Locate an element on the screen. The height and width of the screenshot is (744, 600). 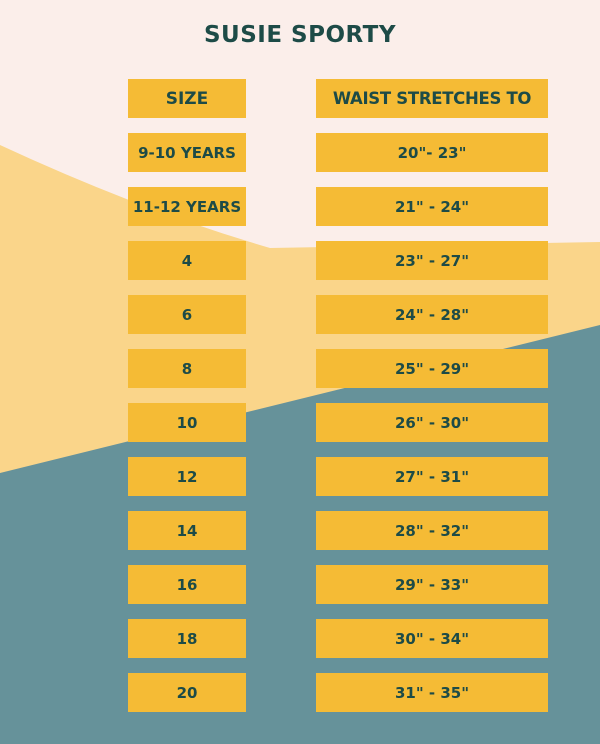
waist-cell: 29" - 33" is located at coordinates (432, 584).